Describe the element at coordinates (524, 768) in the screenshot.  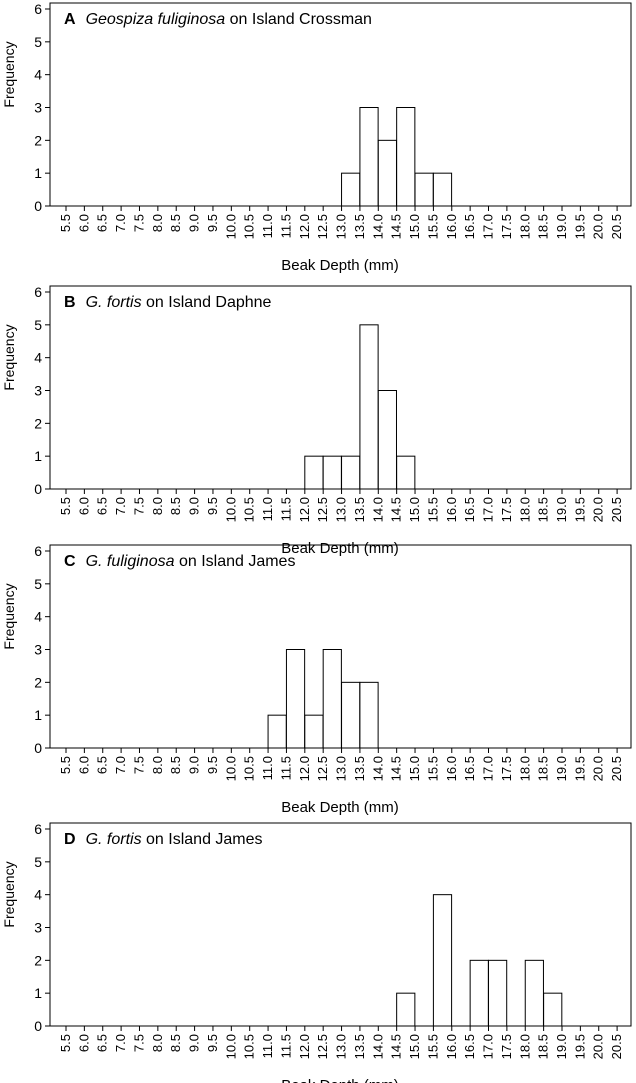
I see `x-tick-label: 18.0` at that location.